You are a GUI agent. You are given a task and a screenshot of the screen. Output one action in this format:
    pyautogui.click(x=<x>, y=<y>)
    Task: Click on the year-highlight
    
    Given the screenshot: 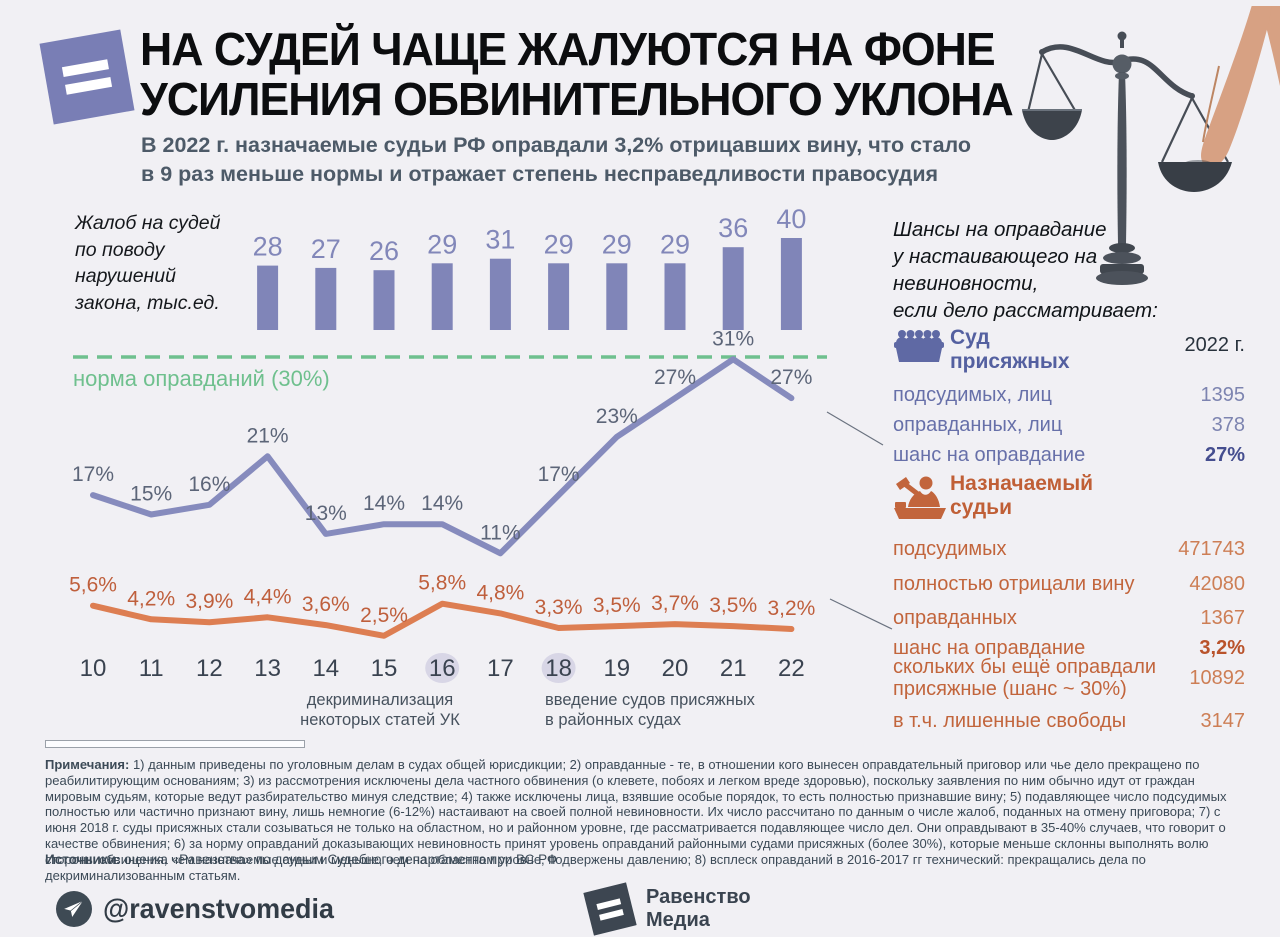 What is the action you would take?
    pyautogui.click(x=442, y=668)
    